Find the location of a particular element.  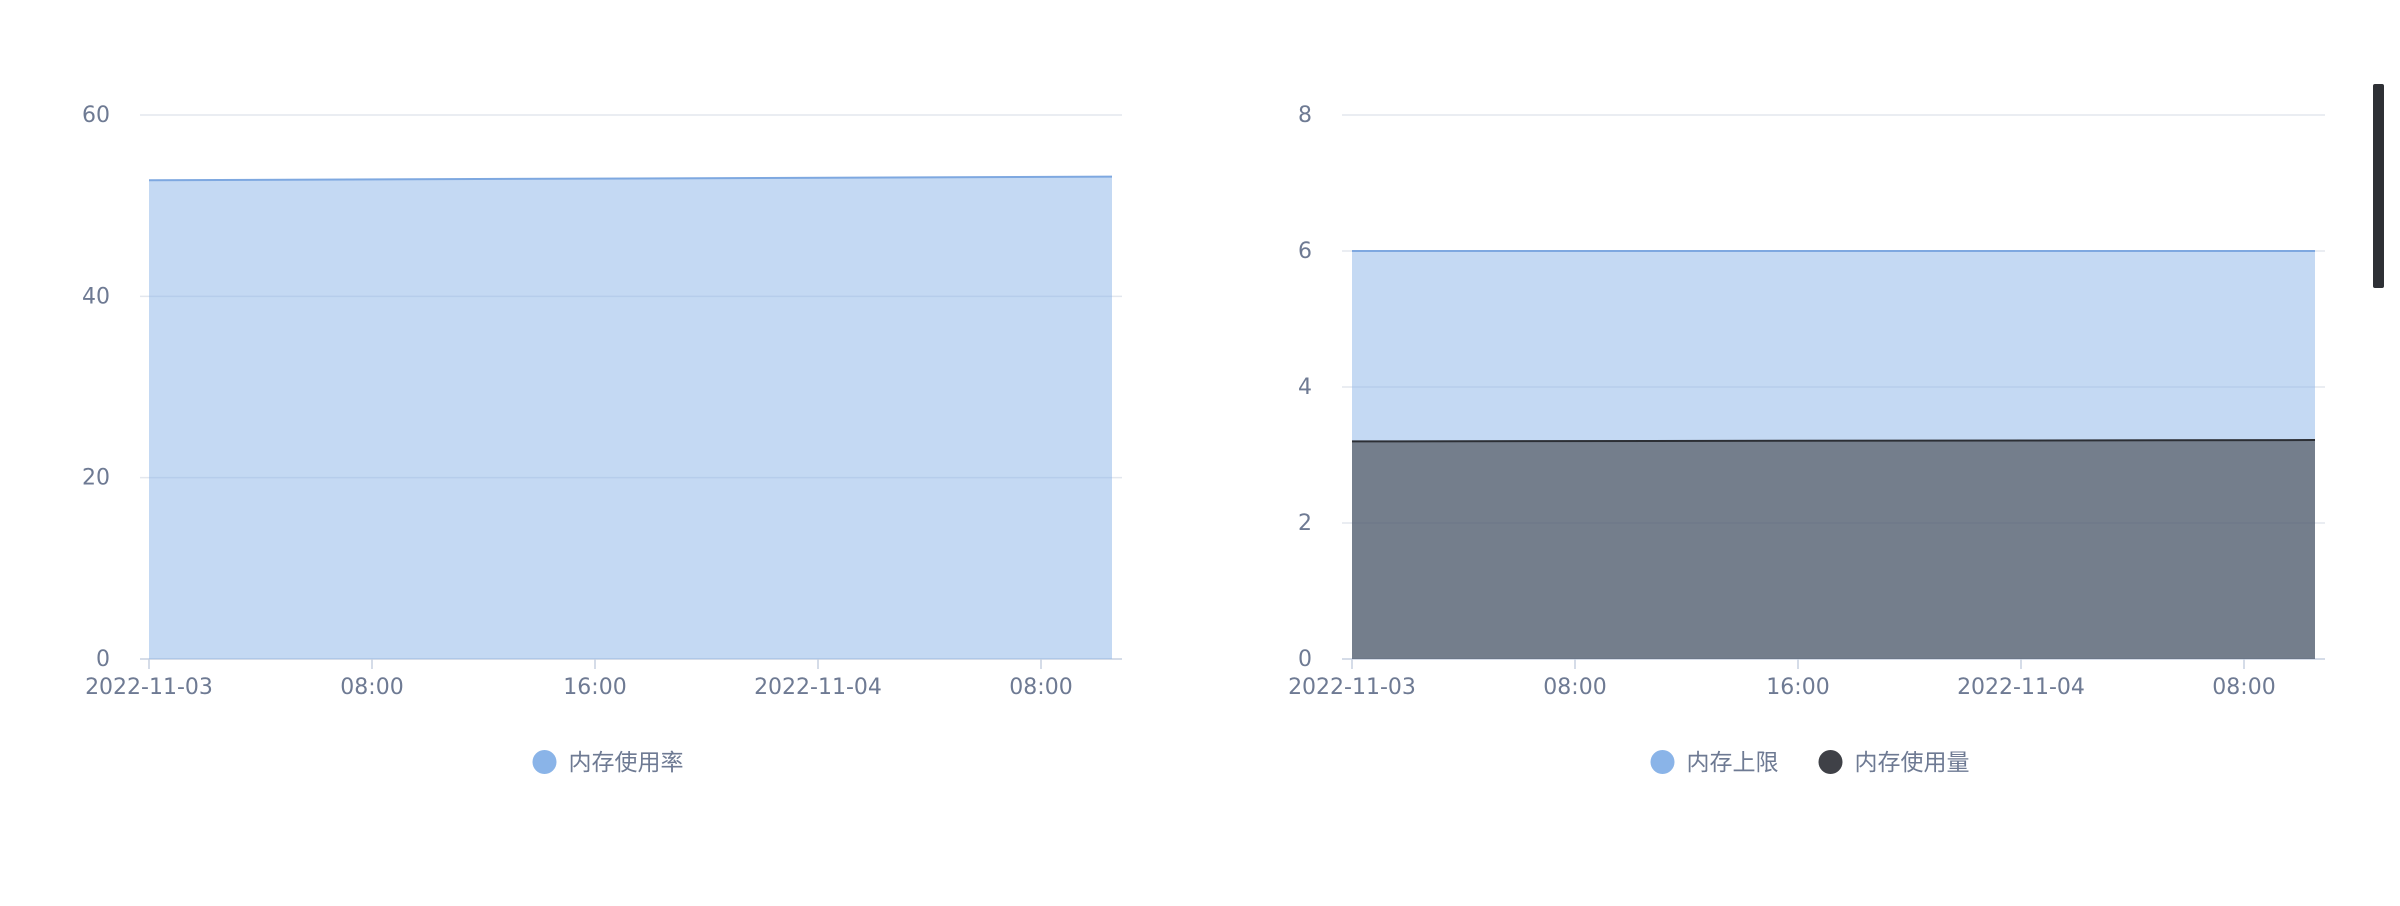

legend-item: 内存使用率 is located at coordinates (608, 763).